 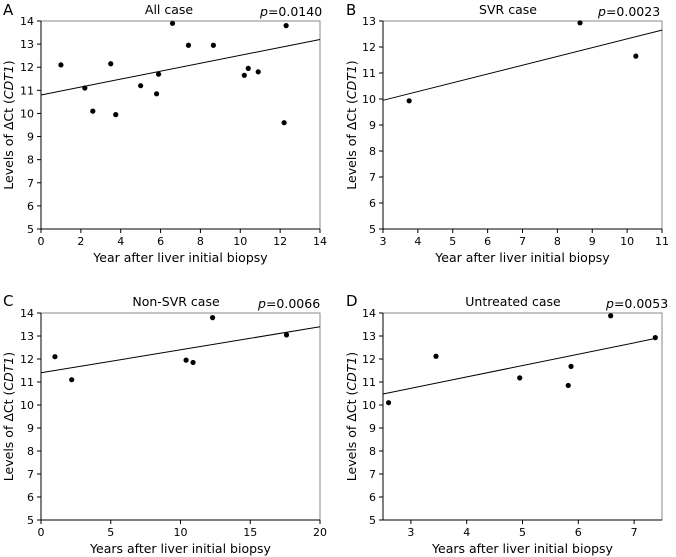 I want to click on p-value-label: p=0.0023, so click(x=628, y=11).